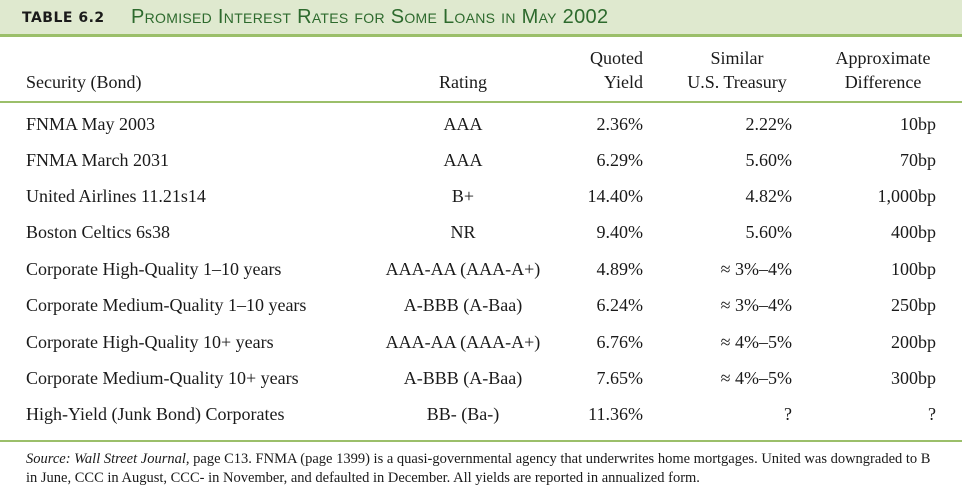  Describe the element at coordinates (166, 305) in the screenshot. I see `security-cell: Corporate Medium-Quality 1–10 years` at that location.